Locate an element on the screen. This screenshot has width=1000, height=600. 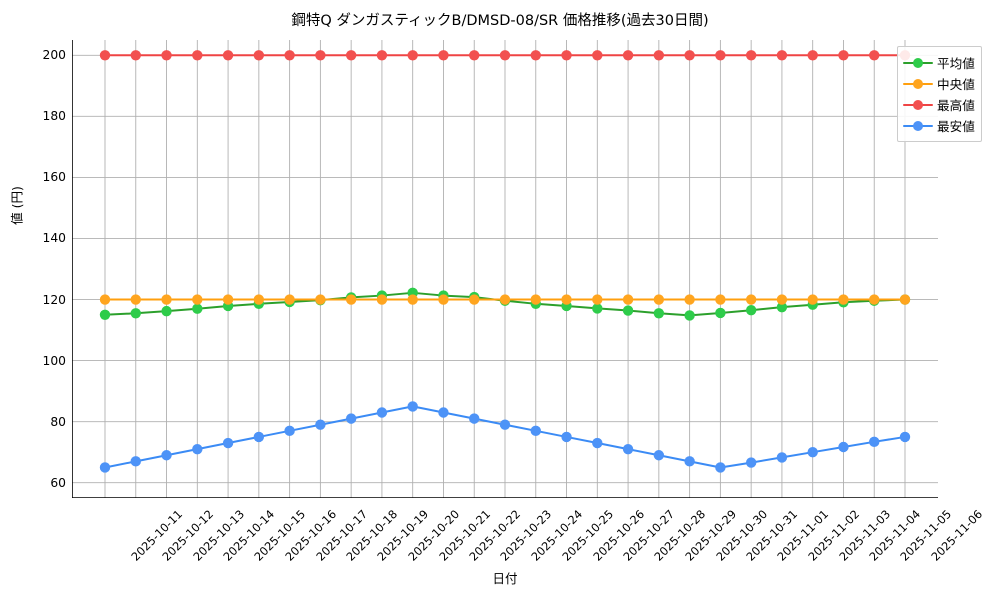
y-tick-label: 140 is located at coordinates (54, 238).